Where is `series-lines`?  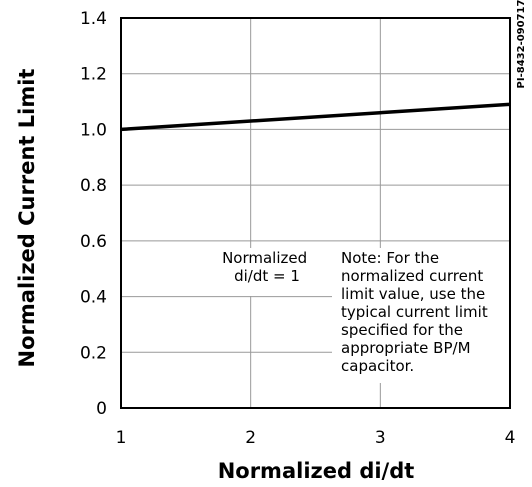 series-lines is located at coordinates (315, 117).